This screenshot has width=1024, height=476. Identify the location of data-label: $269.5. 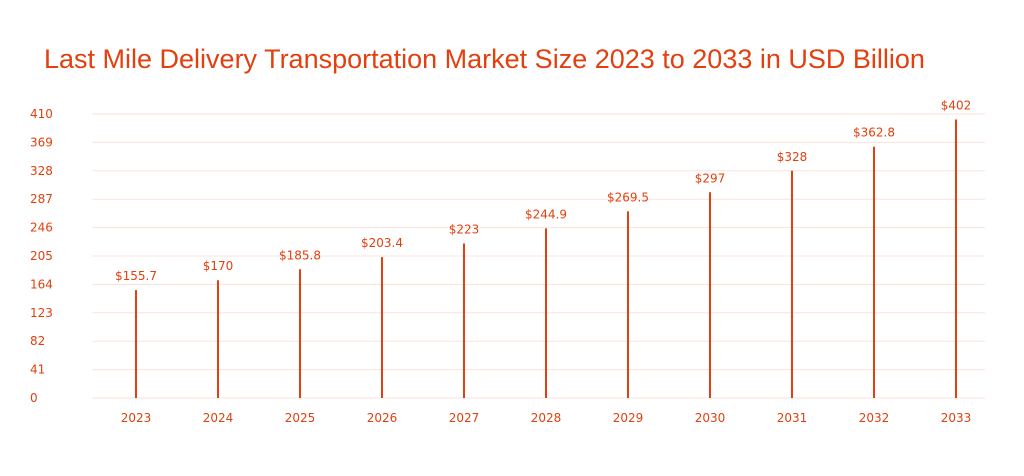
(628, 197).